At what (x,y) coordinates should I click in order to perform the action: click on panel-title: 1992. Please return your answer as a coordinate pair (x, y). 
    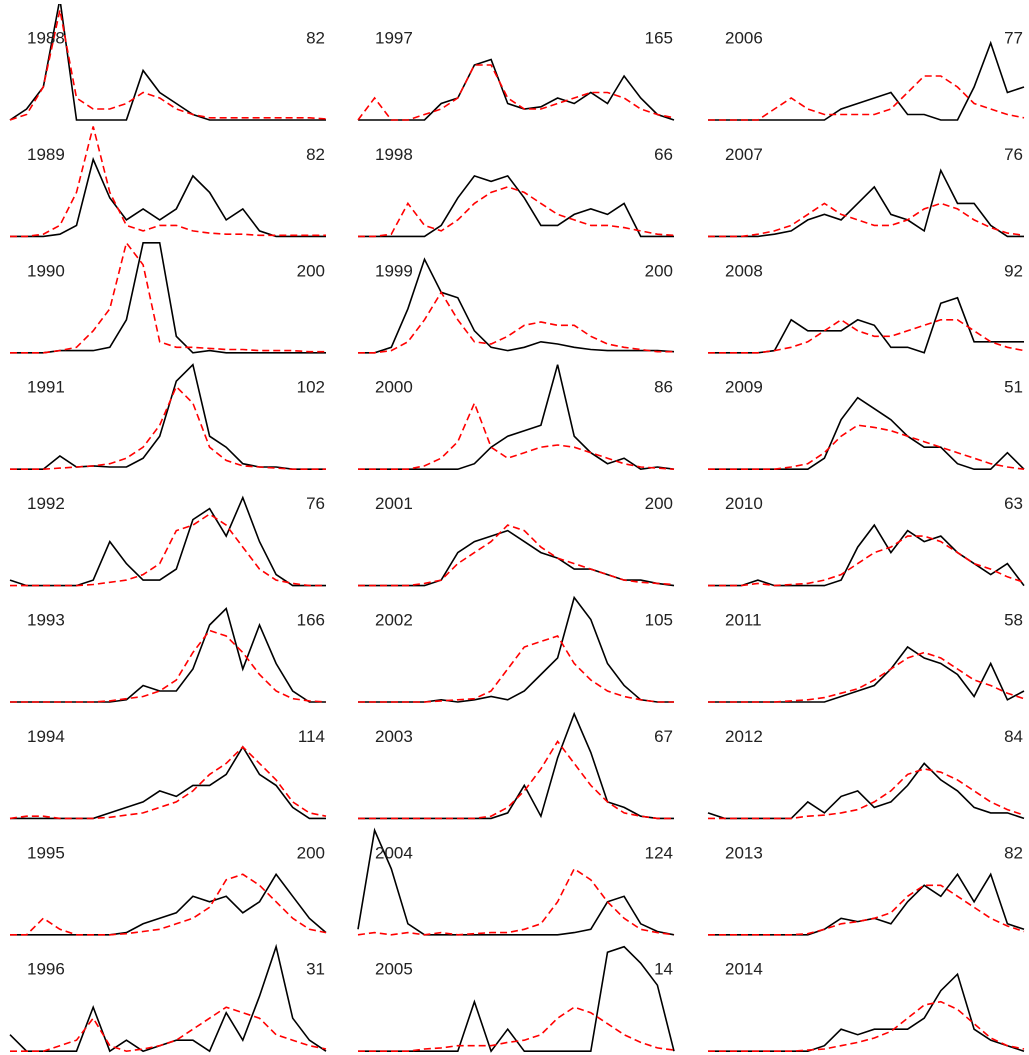
    Looking at the image, I should click on (46, 503).